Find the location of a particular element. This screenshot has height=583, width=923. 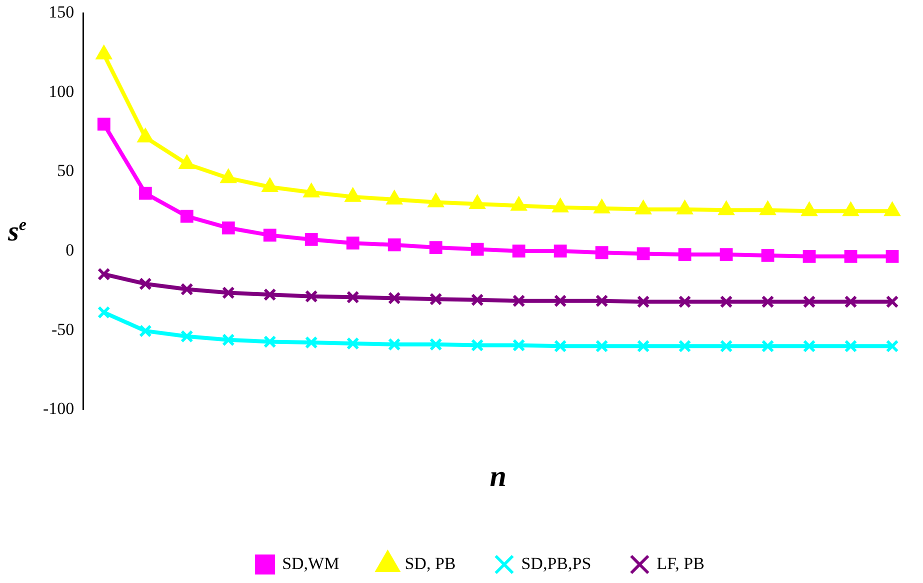

y-tick-label: 150 is located at coordinates (61, 12).